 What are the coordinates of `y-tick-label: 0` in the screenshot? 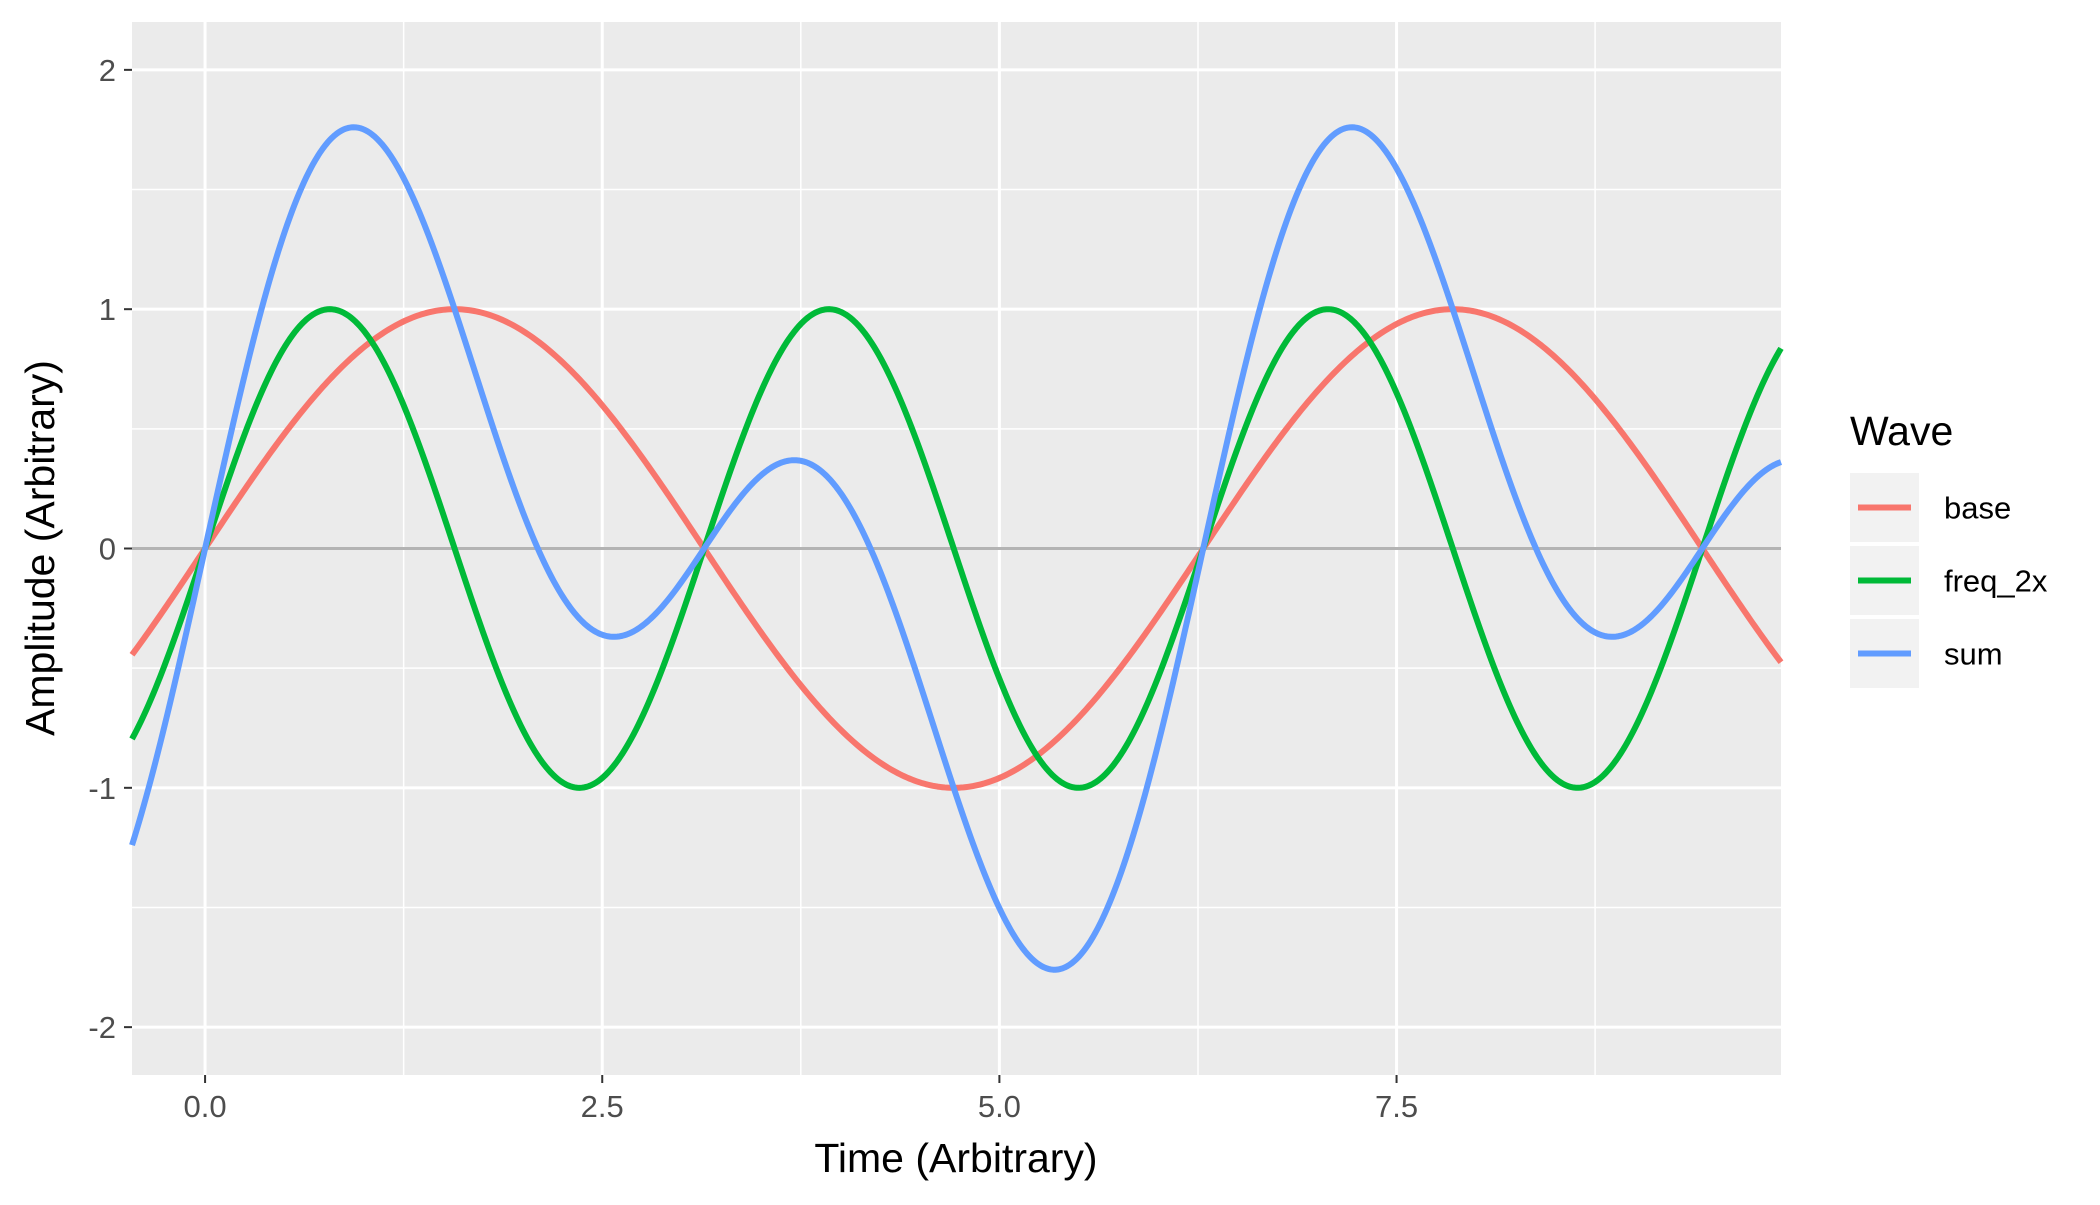 It's located at (107, 549).